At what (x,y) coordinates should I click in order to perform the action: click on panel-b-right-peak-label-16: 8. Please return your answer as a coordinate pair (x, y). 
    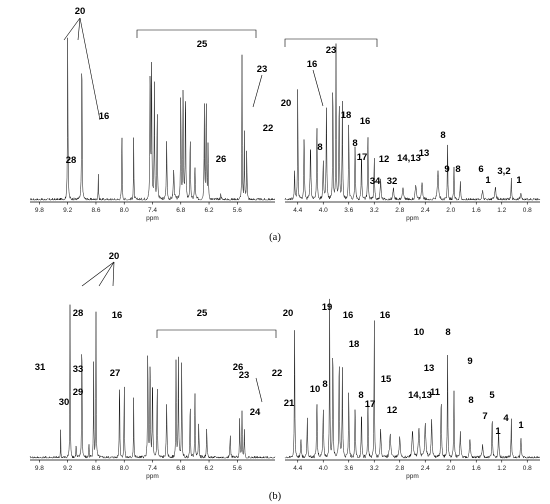
    Looking at the image, I should click on (447, 332).